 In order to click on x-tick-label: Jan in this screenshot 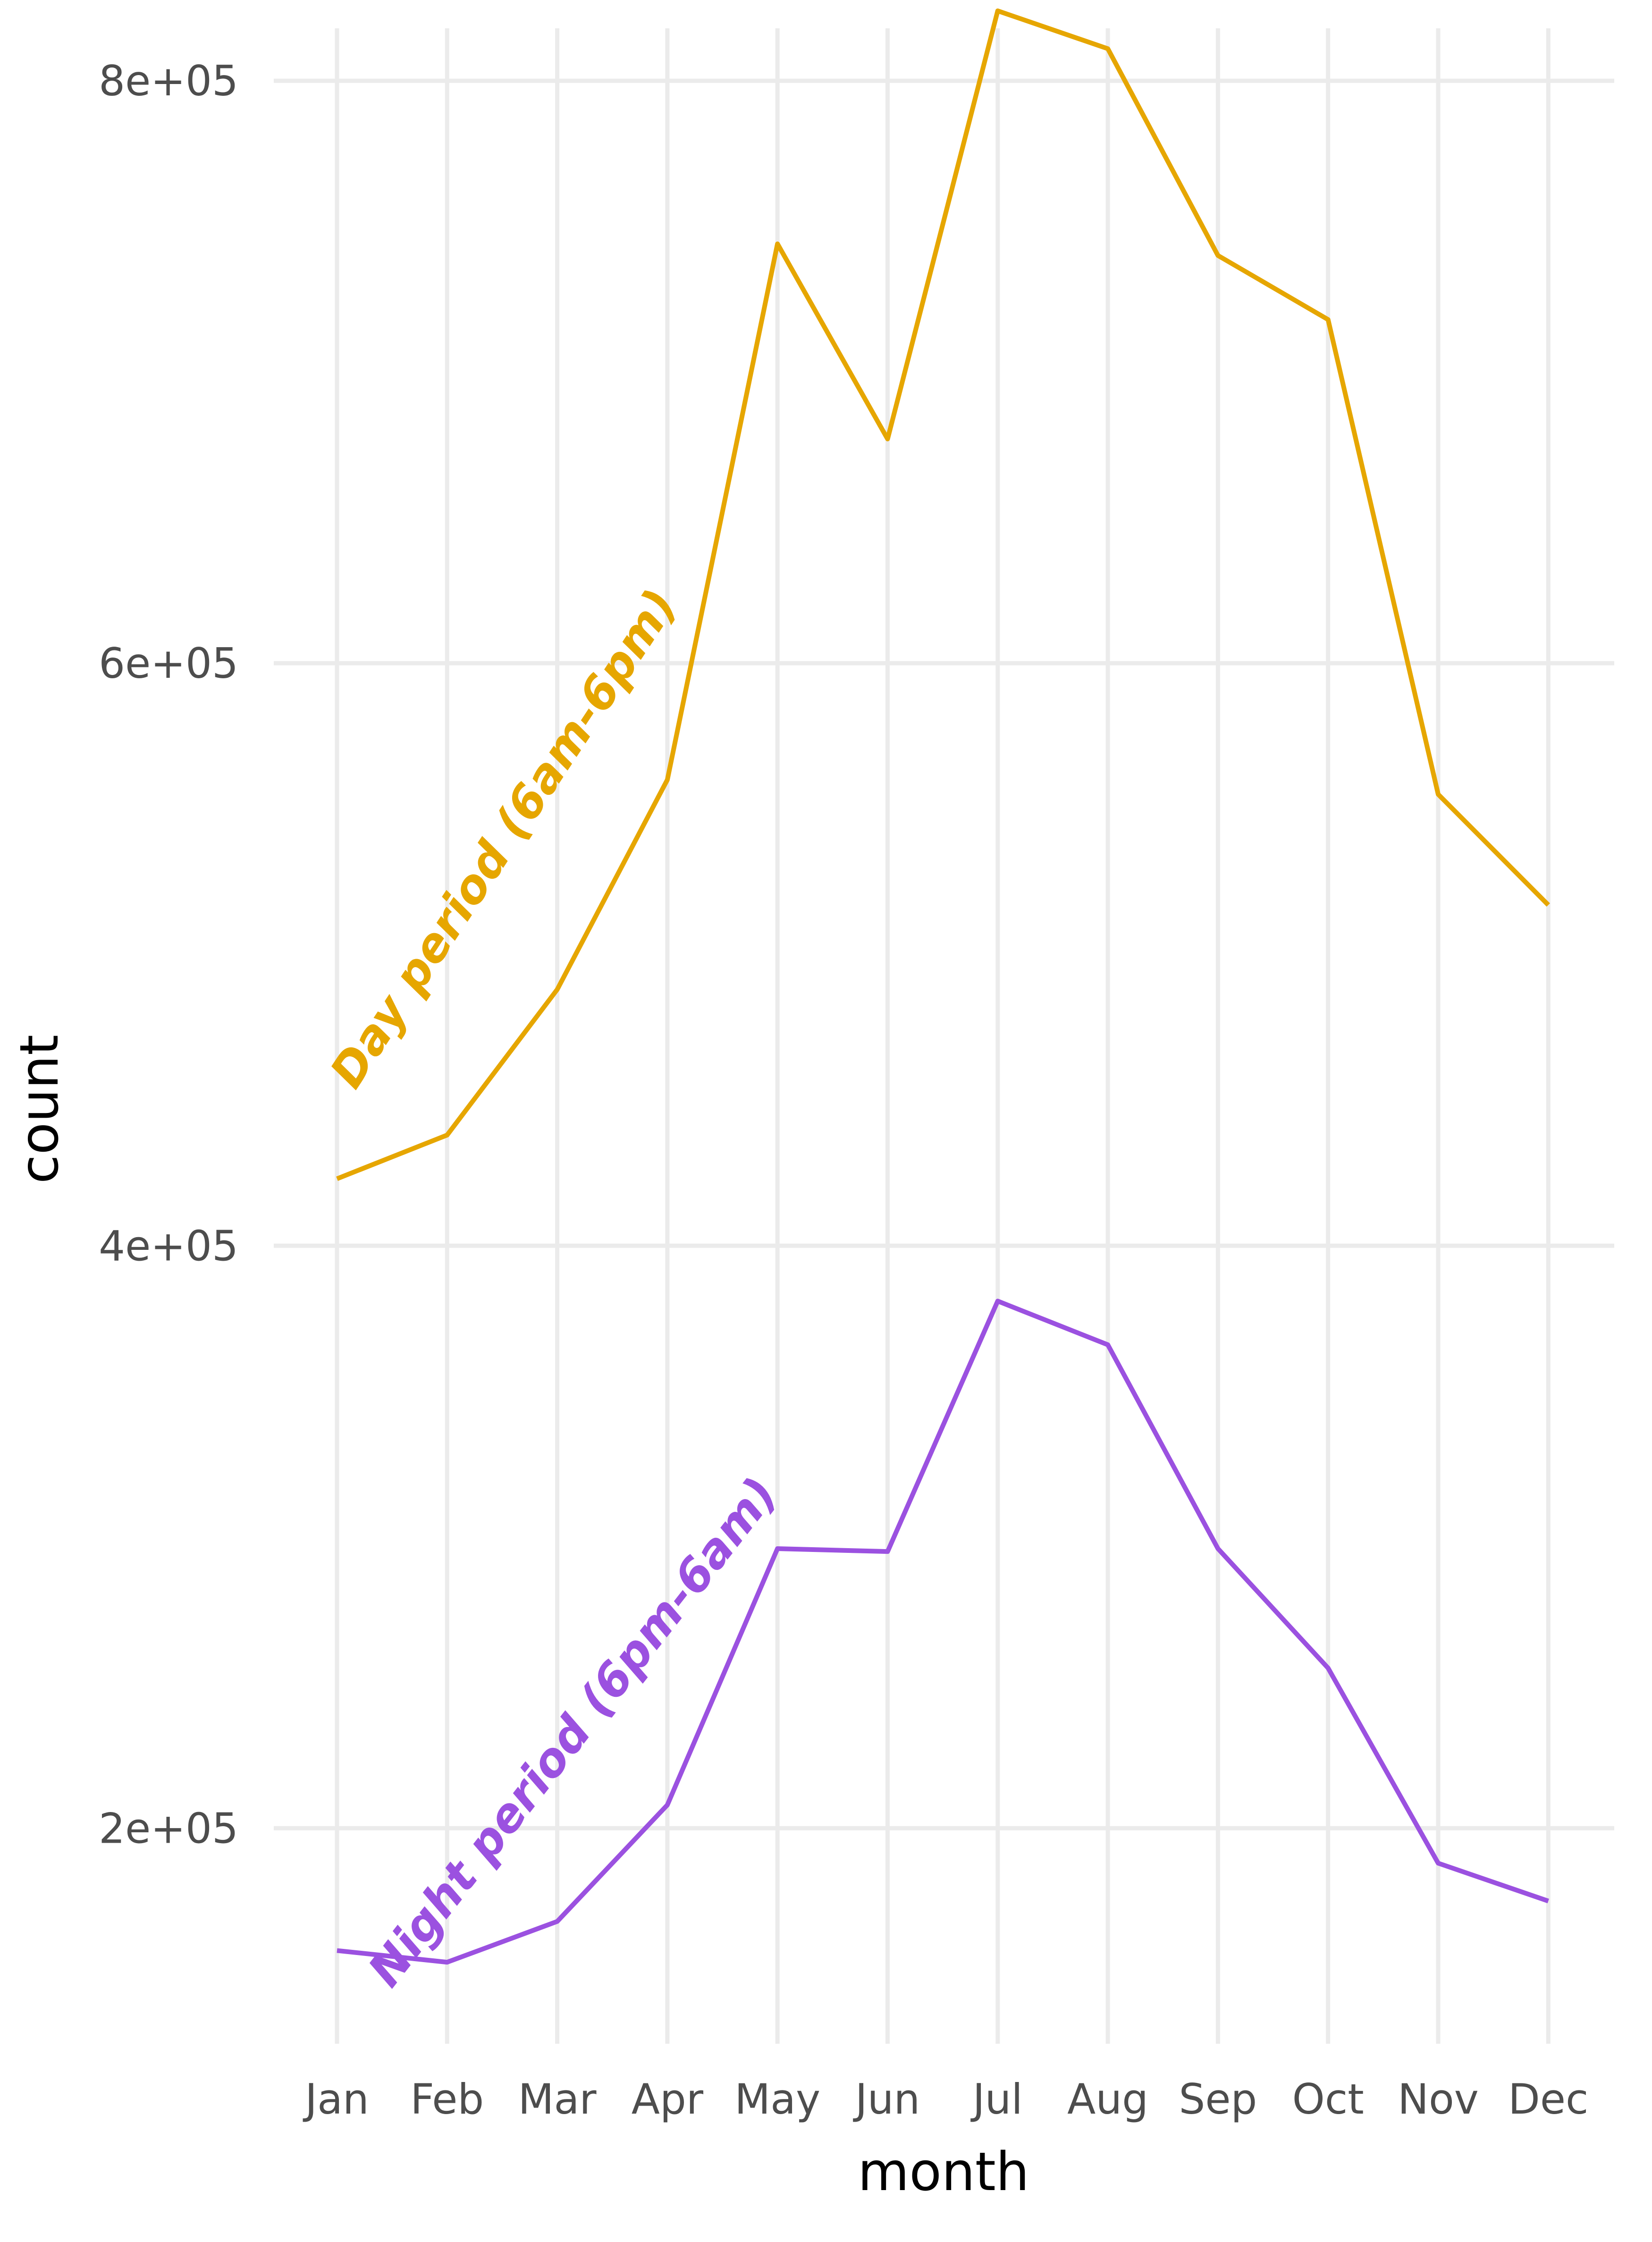, I will do `click(336, 2099)`.